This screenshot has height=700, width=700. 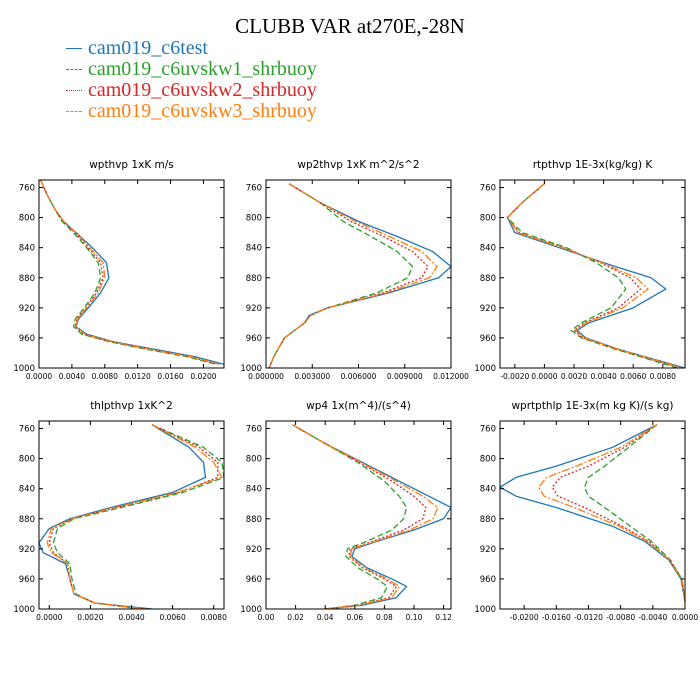 What do you see at coordinates (172, 617) in the screenshot?
I see `x-tick-label: 0.0060` at bounding box center [172, 617].